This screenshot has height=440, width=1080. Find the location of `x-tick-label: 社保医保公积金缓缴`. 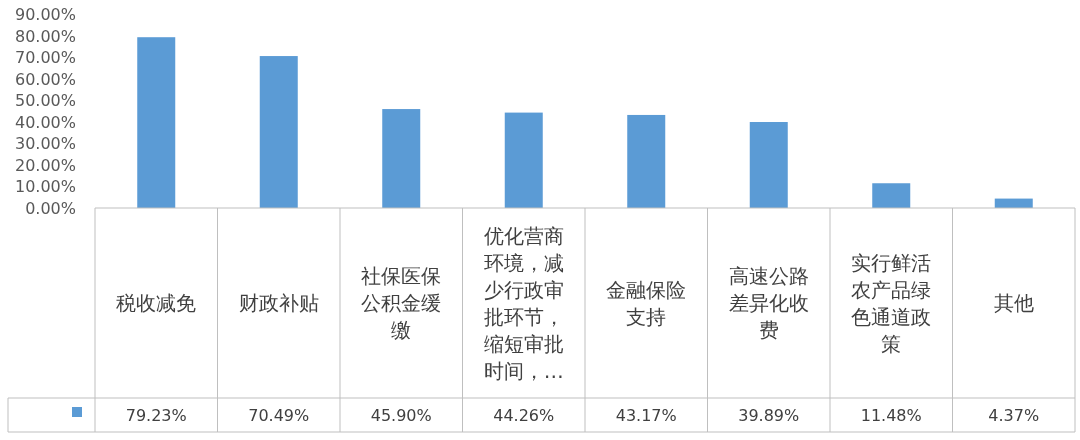

x-tick-label: 社保医保公积金缓缴 is located at coordinates (401, 303).